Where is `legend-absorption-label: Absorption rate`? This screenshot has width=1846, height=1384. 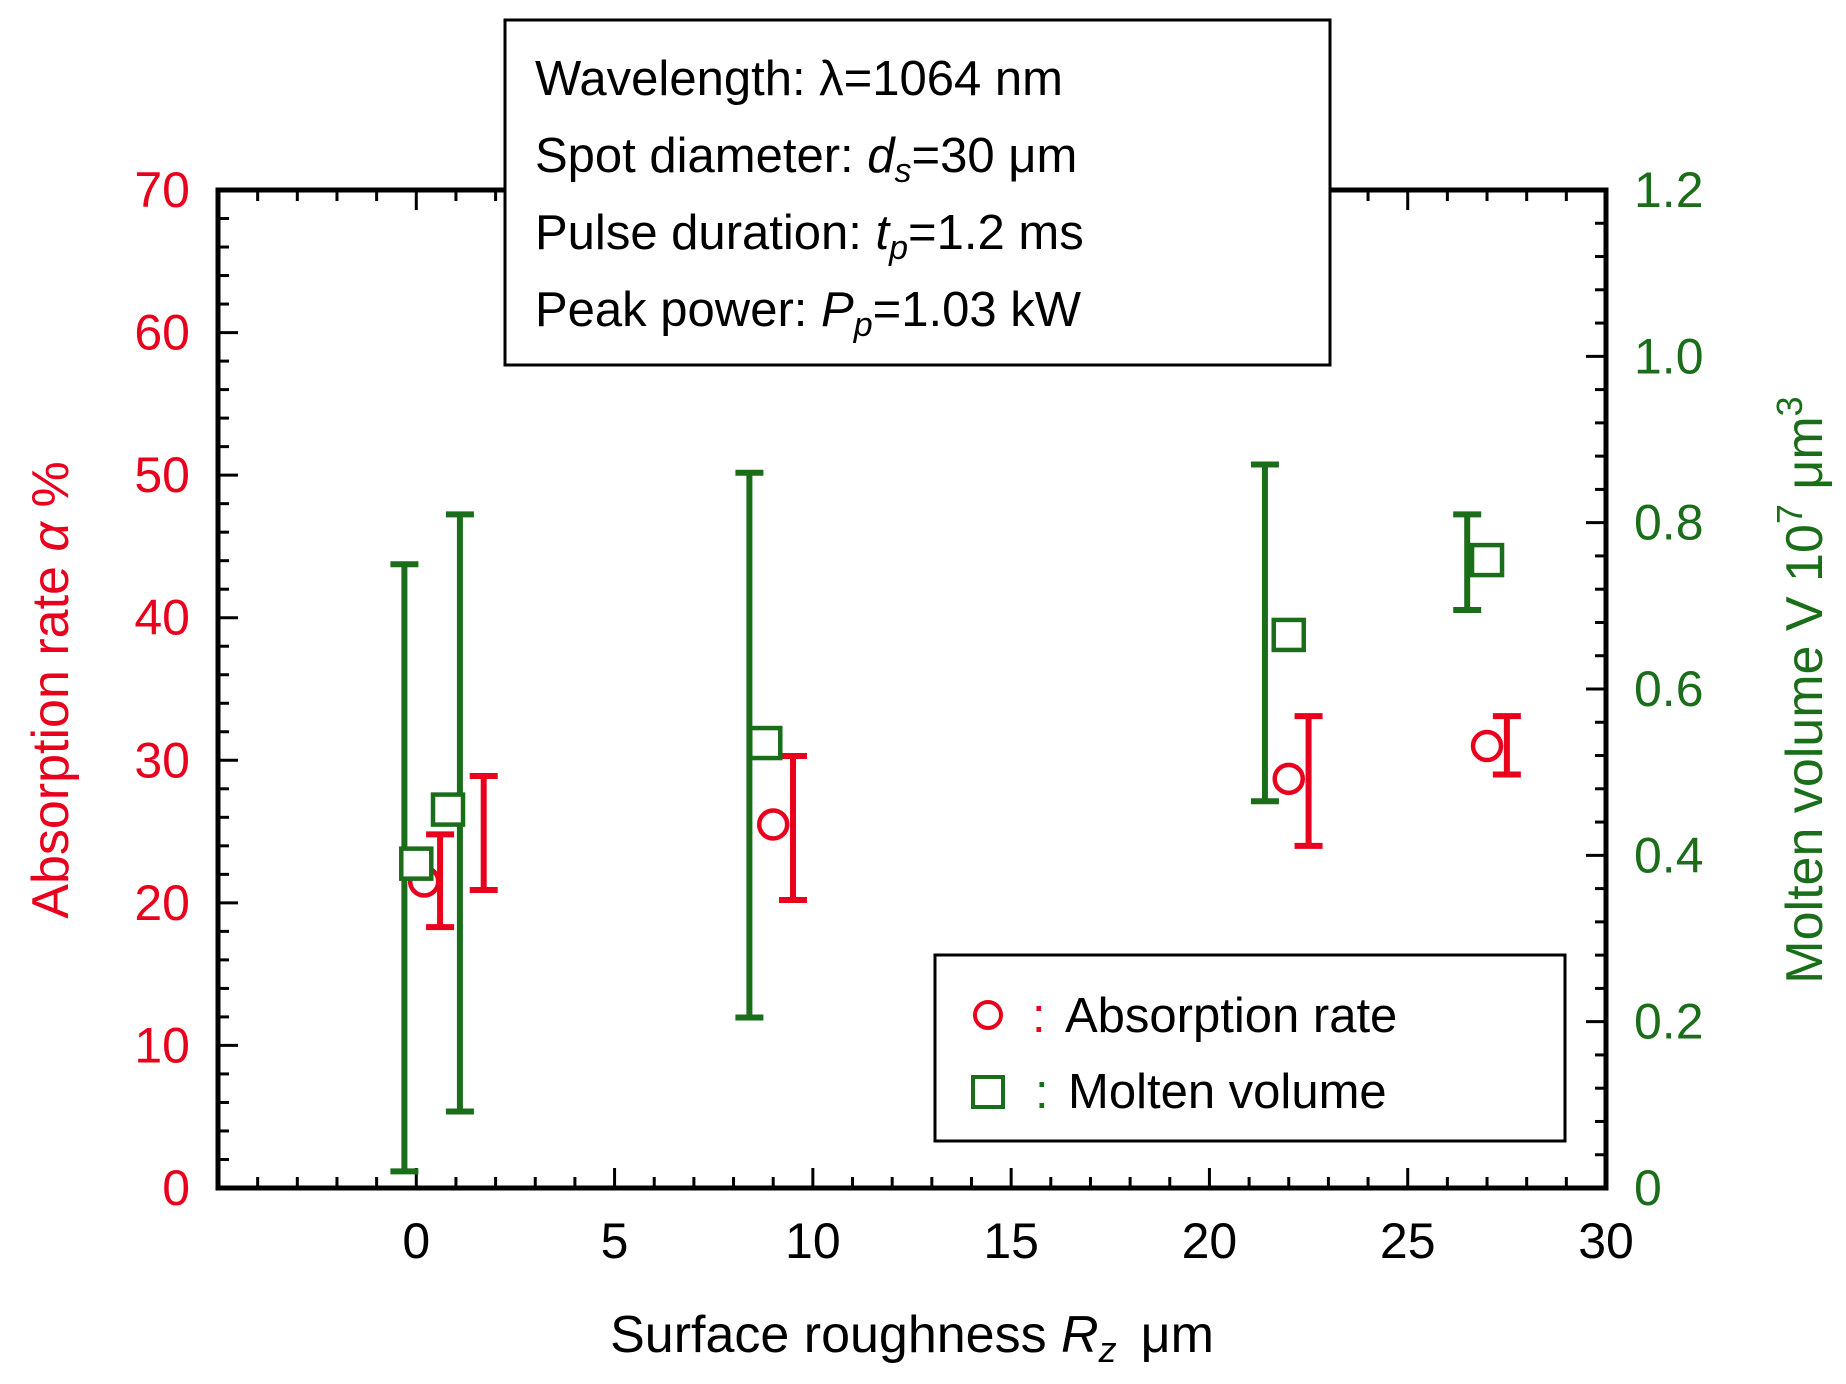 legend-absorption-label: Absorption rate is located at coordinates (1231, 1016).